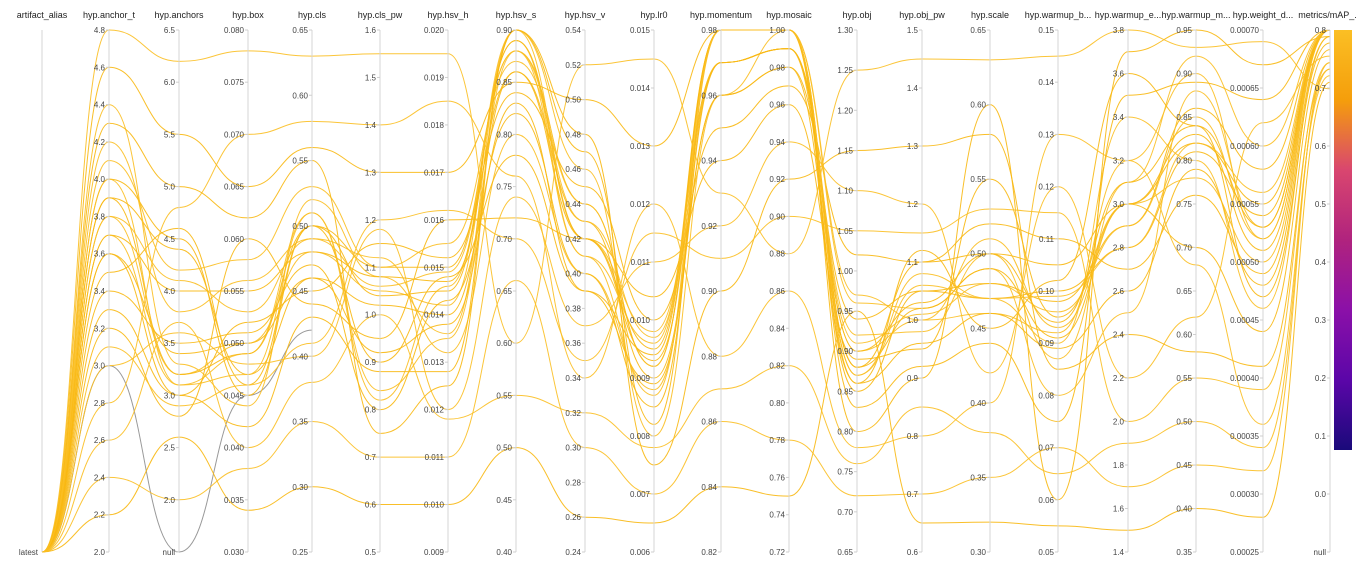 Image resolution: width=1357 pixels, height=567 pixels. Describe the element at coordinates (913, 378) in the screenshot. I see `tick-label: 0.9` at that location.